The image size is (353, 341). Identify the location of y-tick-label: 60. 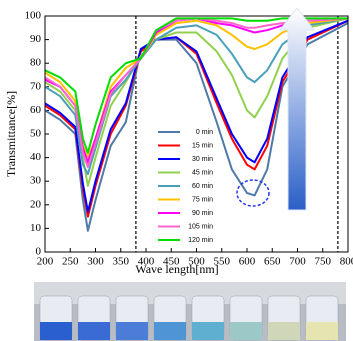
(36, 110).